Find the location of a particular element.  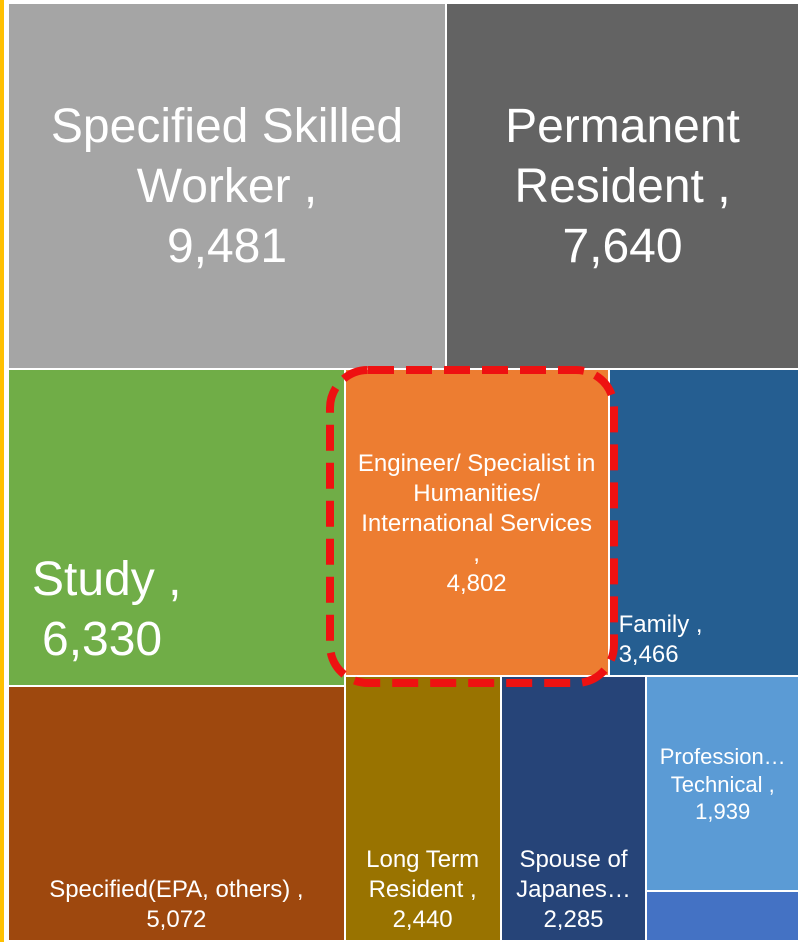

tile-label: Profession… Technical , 1,939 is located at coordinates (722, 783).